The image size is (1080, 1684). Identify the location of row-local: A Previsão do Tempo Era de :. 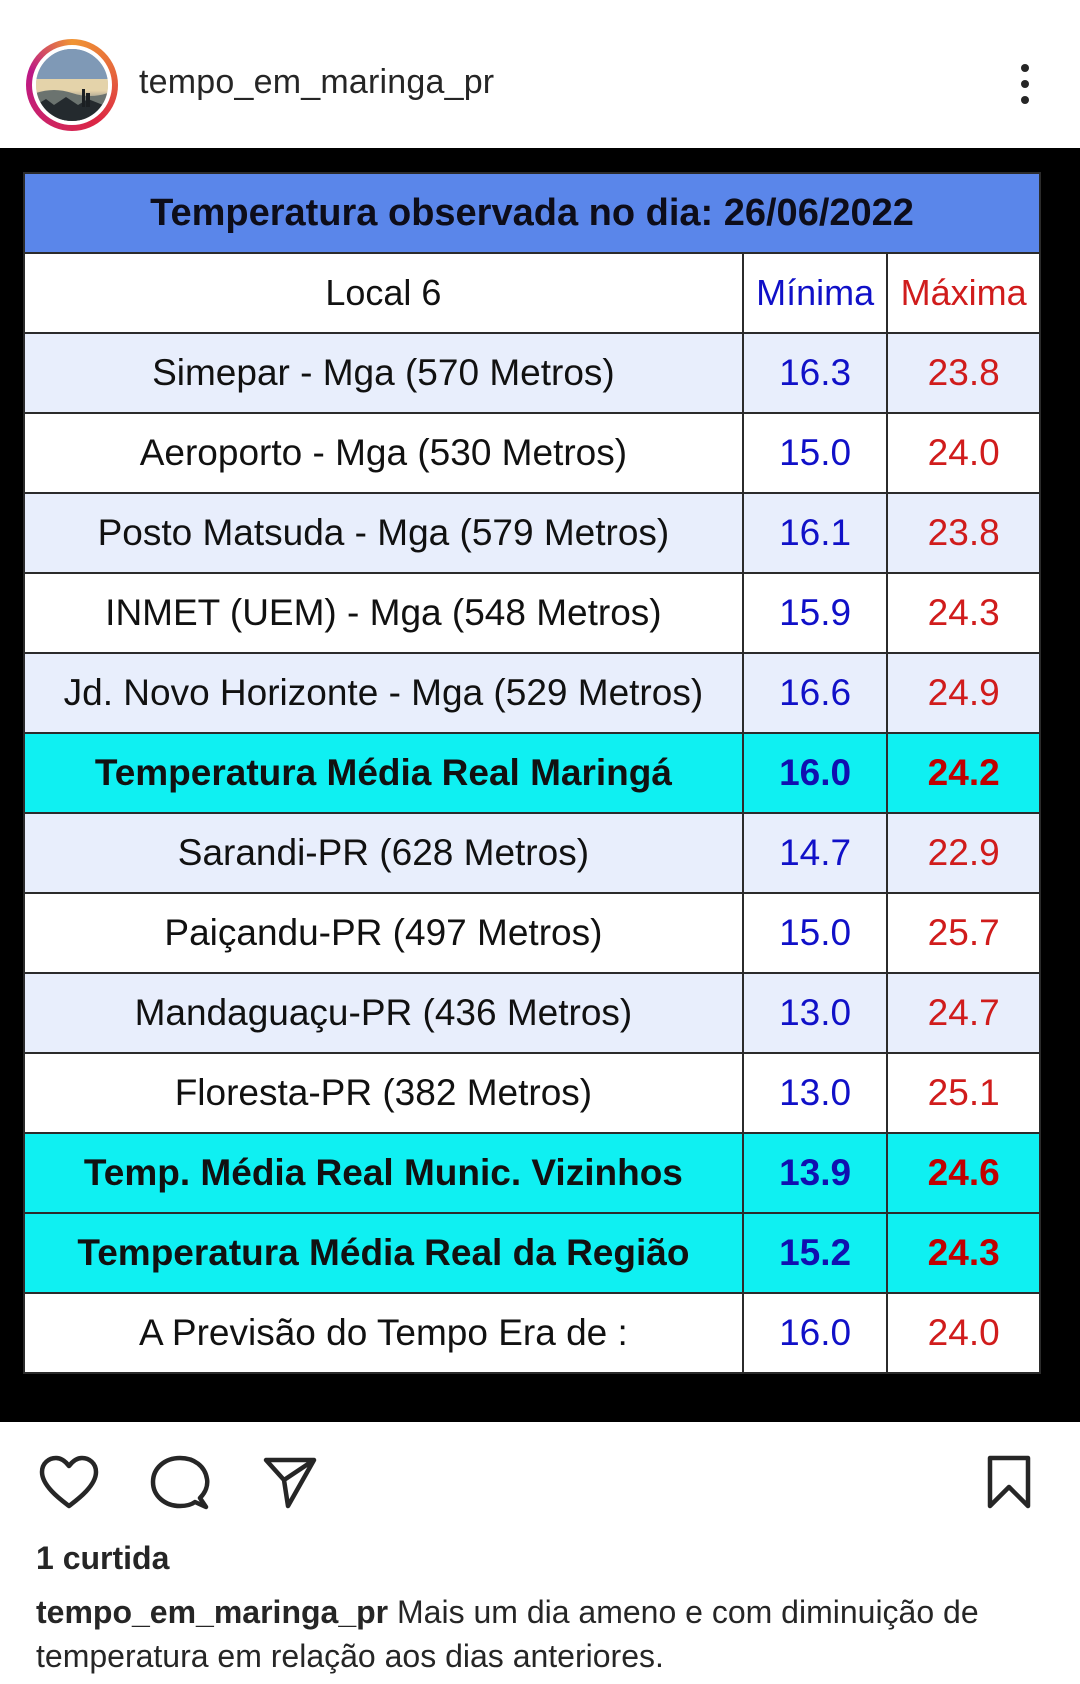
(383, 1333).